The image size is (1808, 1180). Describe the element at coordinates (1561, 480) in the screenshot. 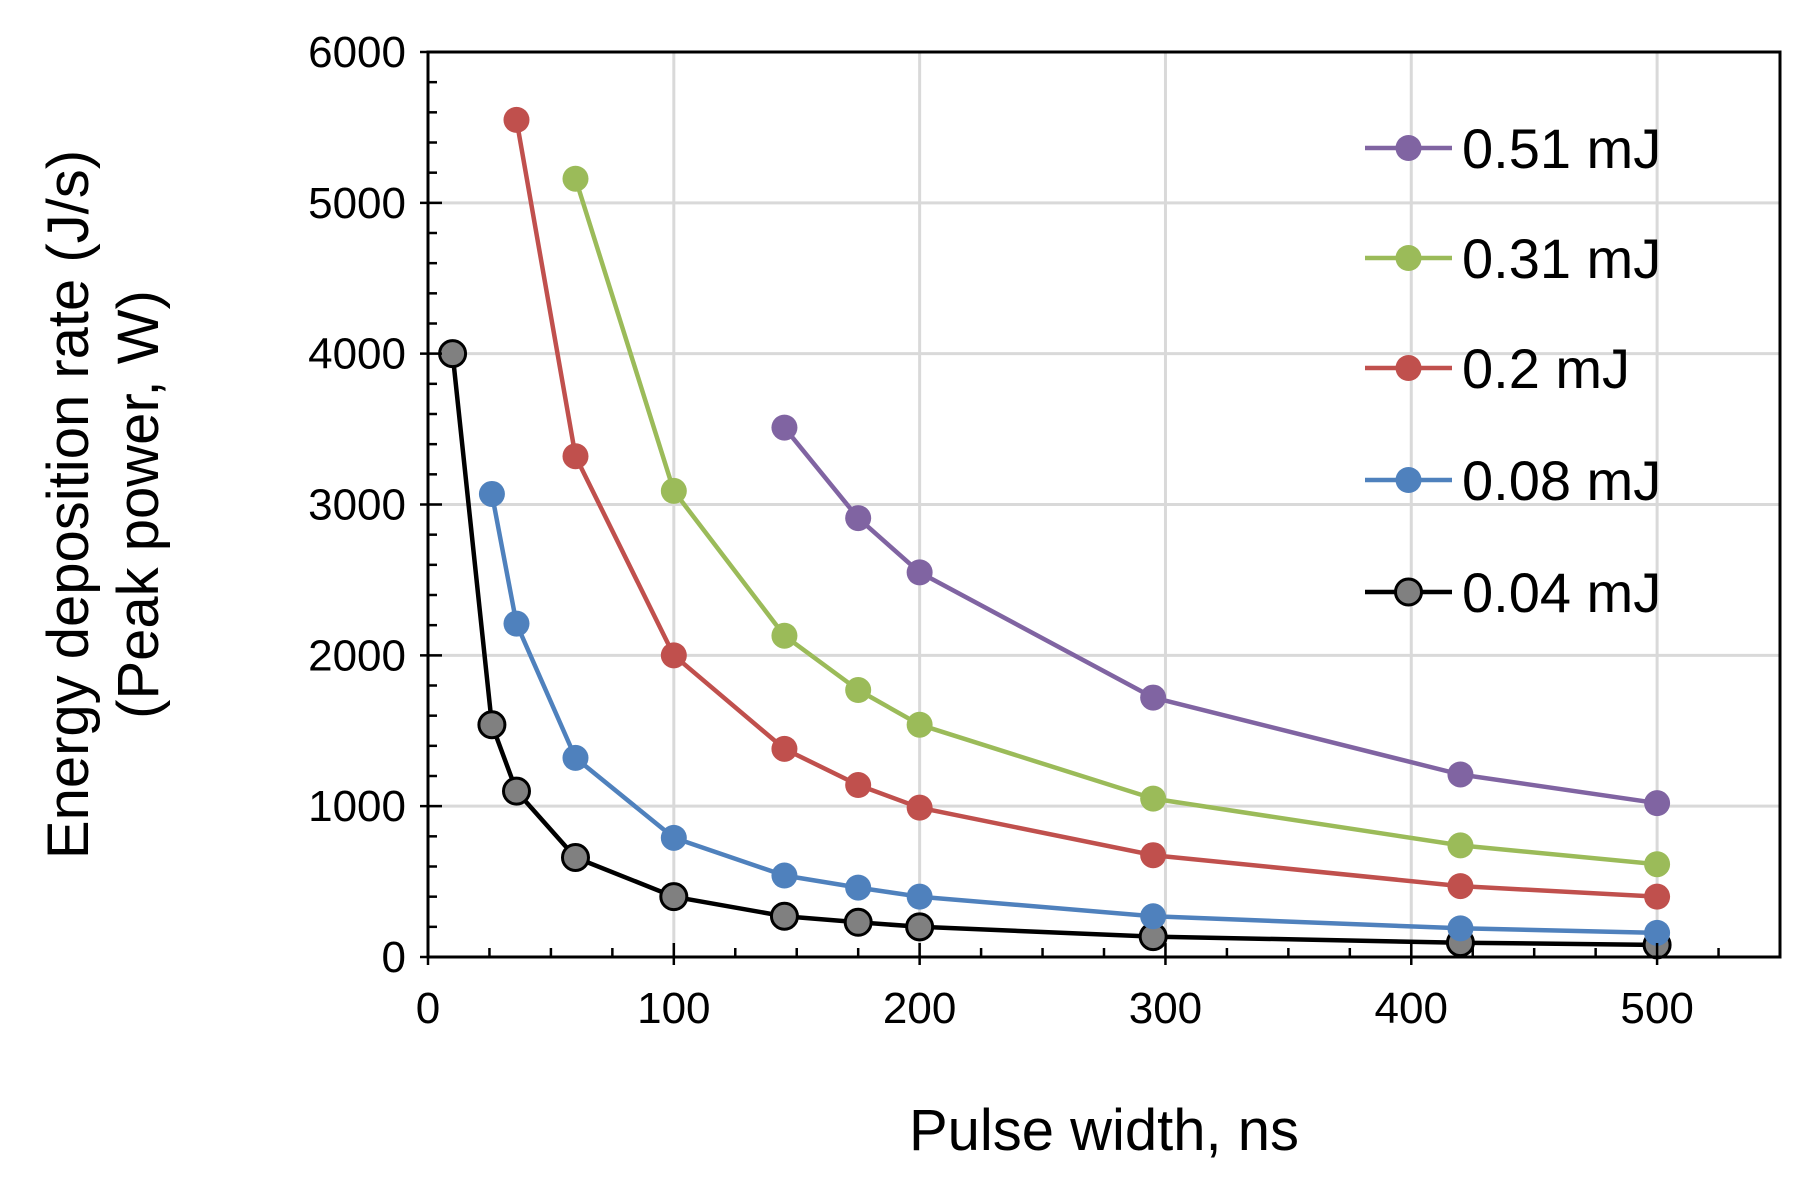

I see `legend-label: 0.08 mJ` at that location.